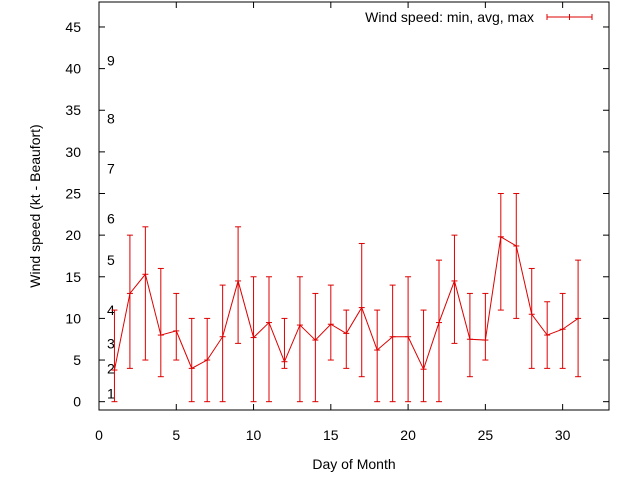 This screenshot has width=640, height=480. I want to click on beaufort-label: 8, so click(111, 119).